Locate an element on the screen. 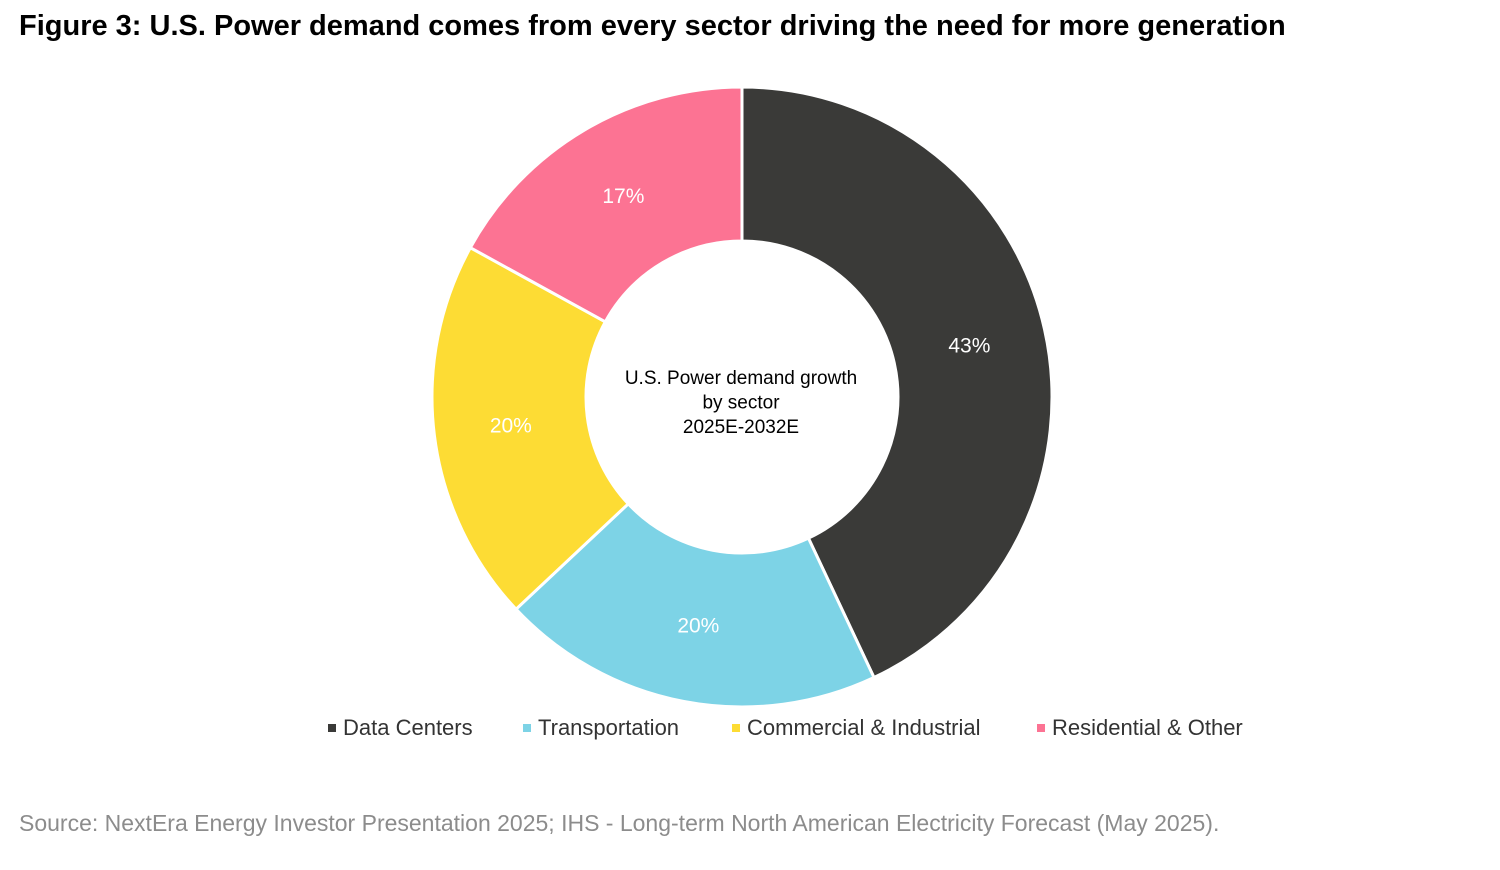 The width and height of the screenshot is (1500, 870). donut-slice-transportation is located at coordinates (695, 605).